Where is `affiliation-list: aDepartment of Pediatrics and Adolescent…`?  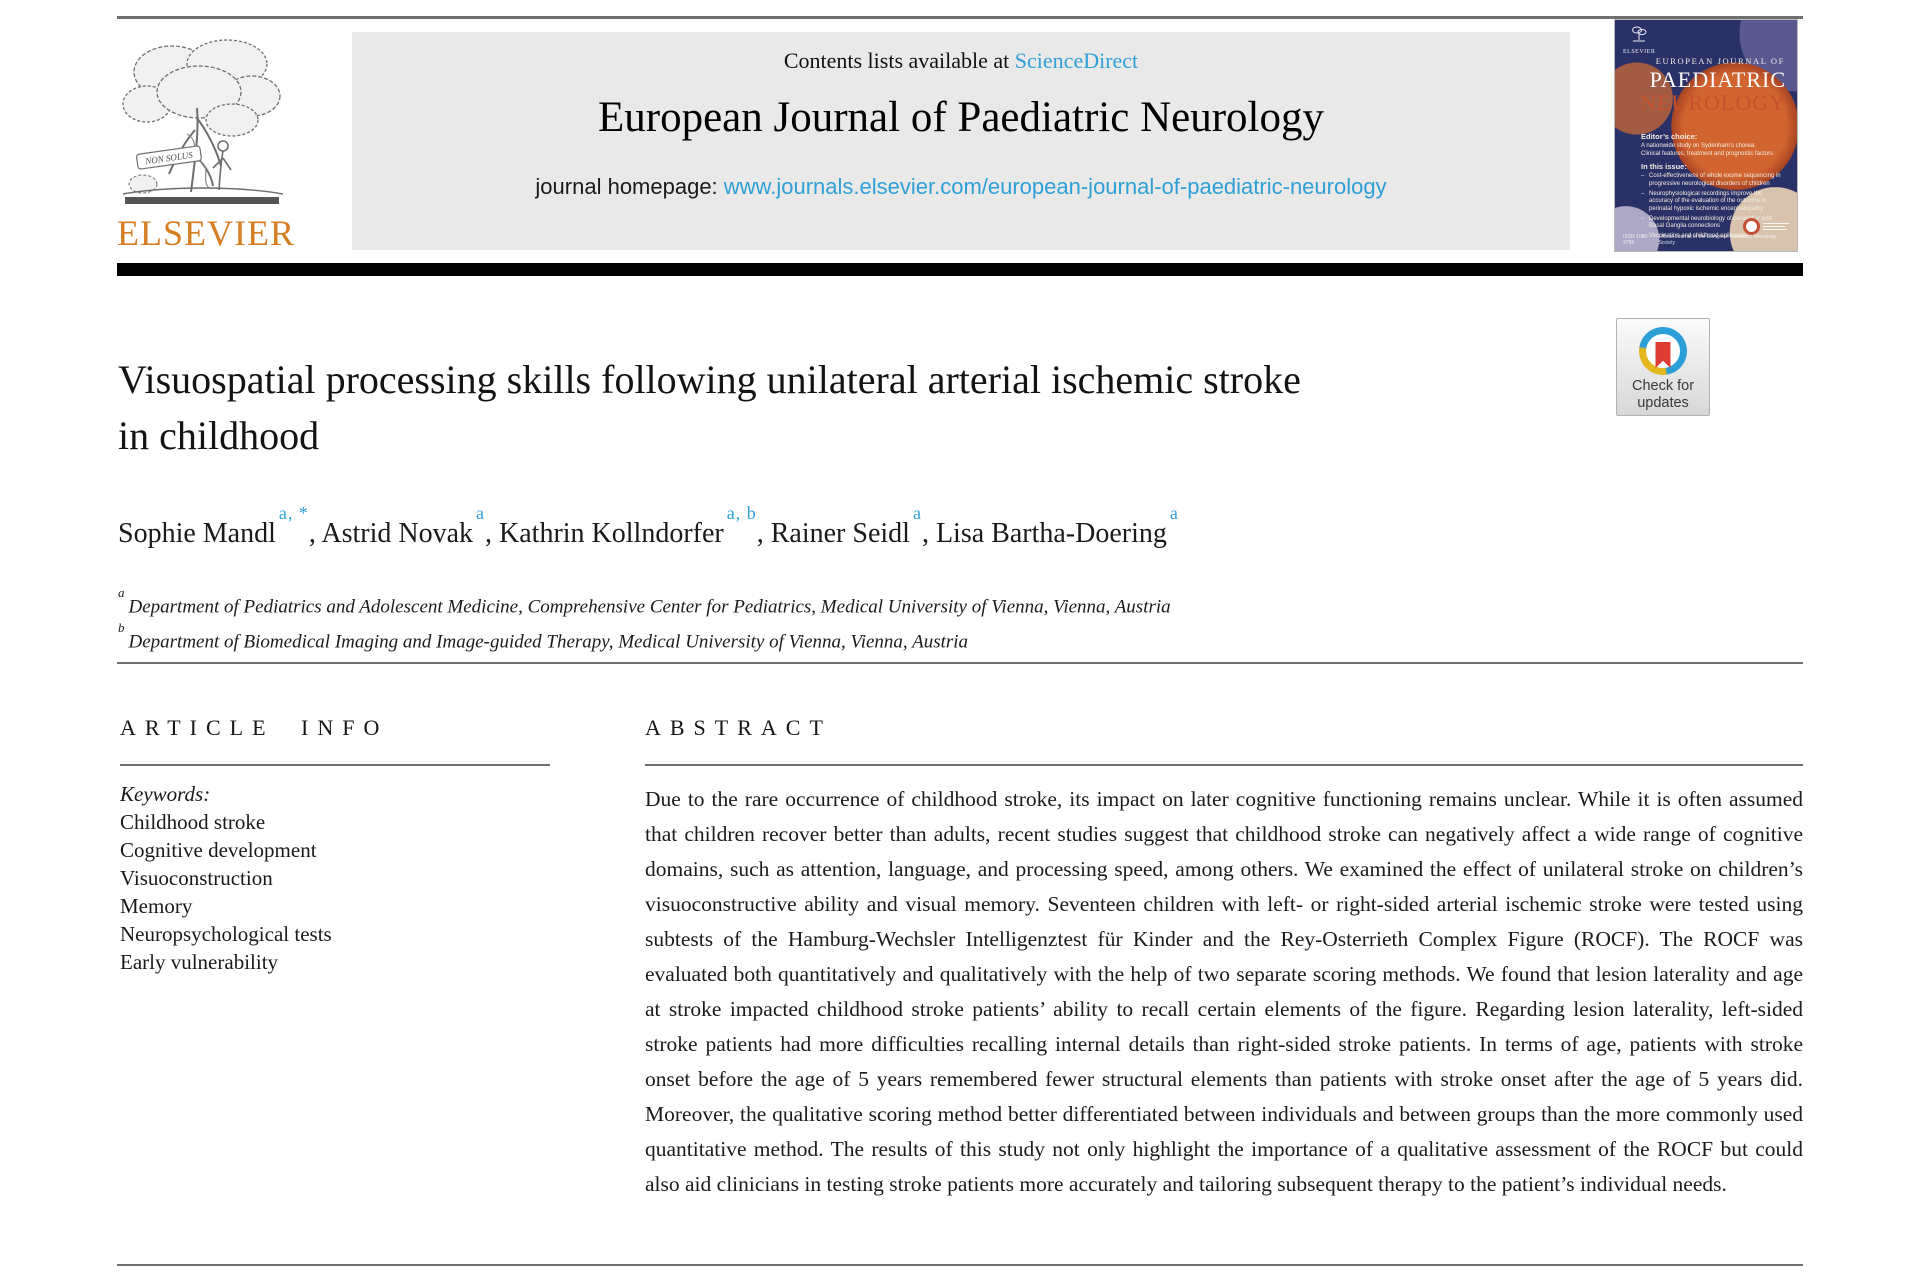
affiliation-list: aDepartment of Pediatrics and Adolescent… is located at coordinates (644, 621).